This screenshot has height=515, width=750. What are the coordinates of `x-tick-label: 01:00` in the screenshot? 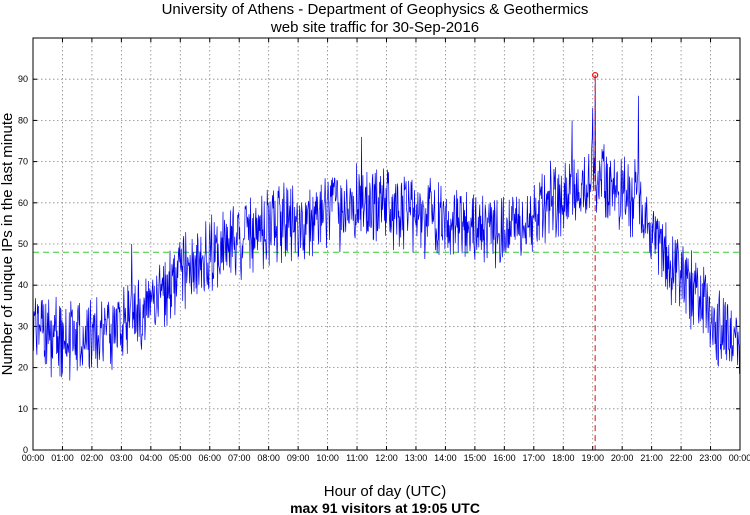 It's located at (62, 458).